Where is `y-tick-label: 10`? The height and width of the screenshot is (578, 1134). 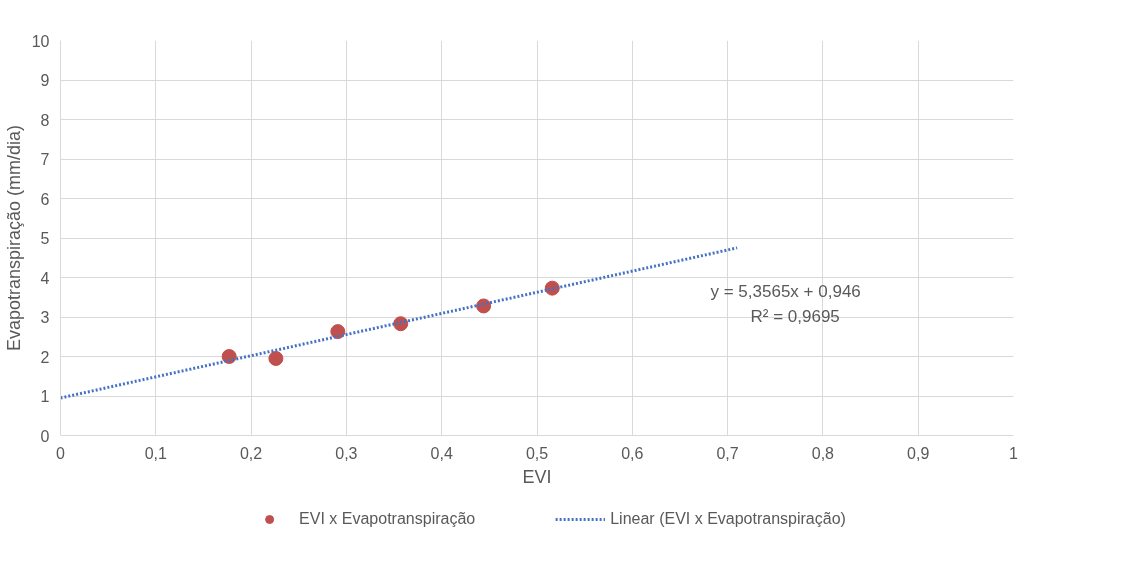
y-tick-label: 10 is located at coordinates (40, 41).